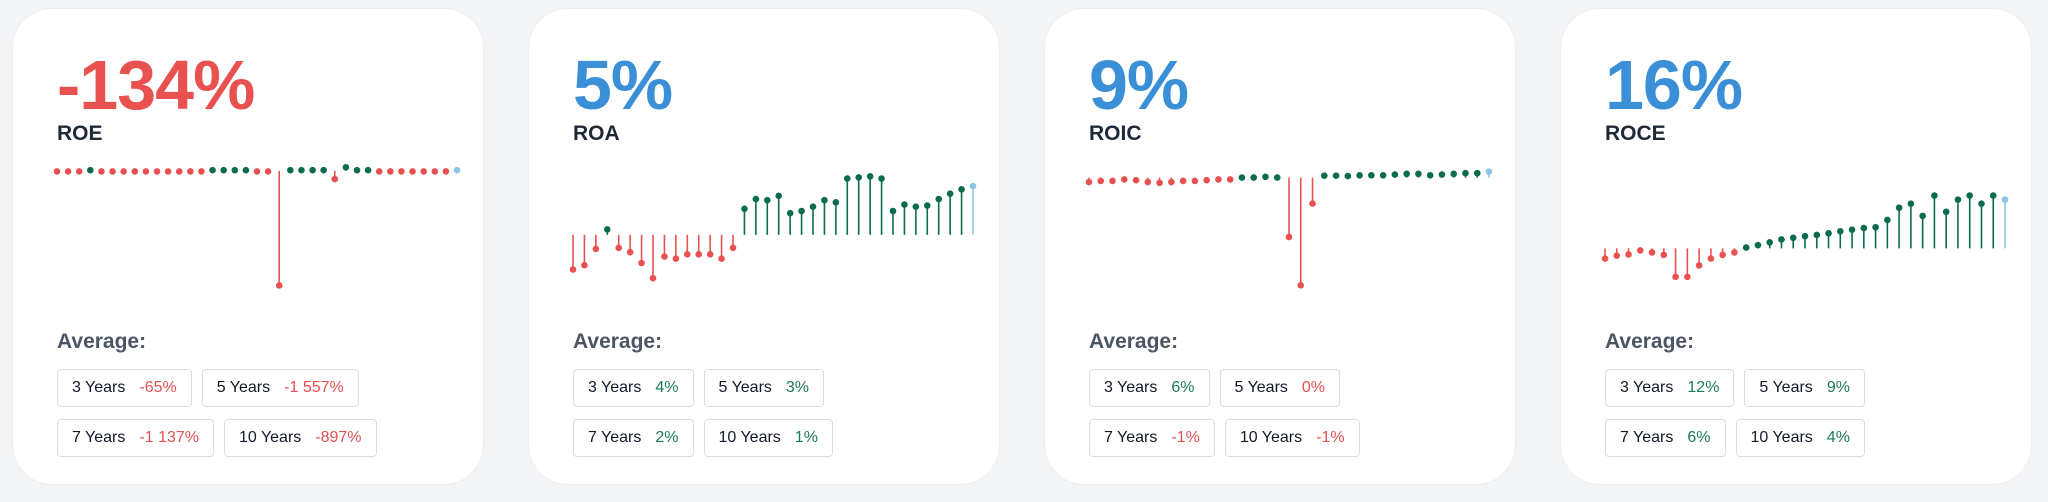 Image resolution: width=2048 pixels, height=502 pixels. Describe the element at coordinates (135, 438) in the screenshot. I see `avg-chip-7y: 7 Years -1 137%` at that location.